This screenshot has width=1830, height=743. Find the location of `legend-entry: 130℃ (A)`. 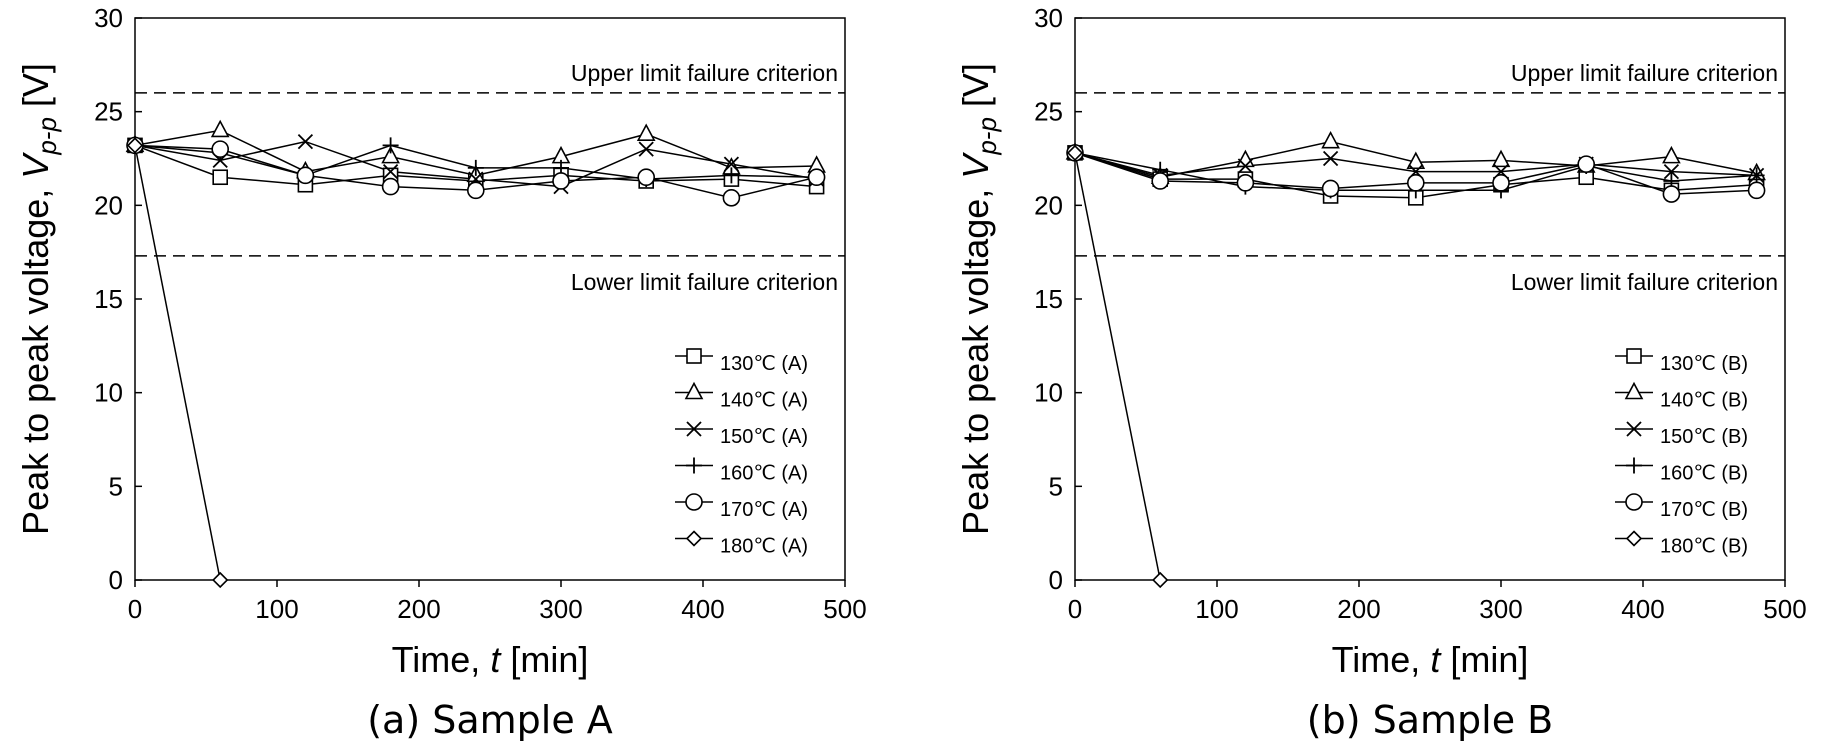

legend-entry: 130℃ (A) is located at coordinates (764, 364).